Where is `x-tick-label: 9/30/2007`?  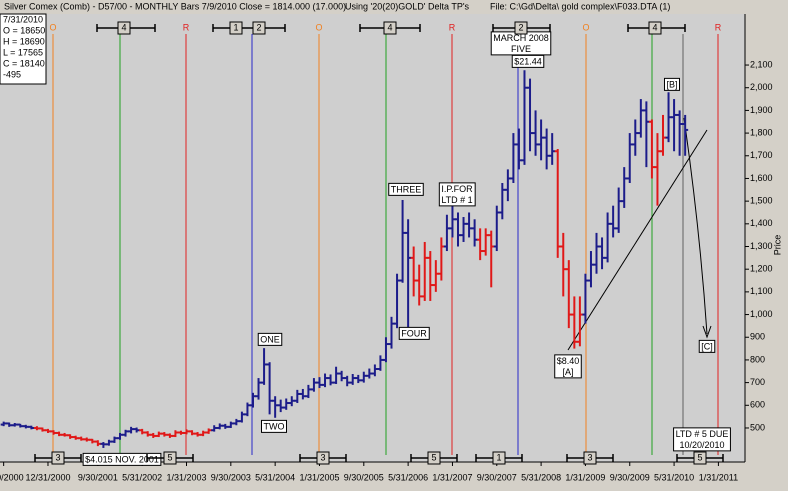 x-tick-label: 9/30/2007 is located at coordinates (497, 477).